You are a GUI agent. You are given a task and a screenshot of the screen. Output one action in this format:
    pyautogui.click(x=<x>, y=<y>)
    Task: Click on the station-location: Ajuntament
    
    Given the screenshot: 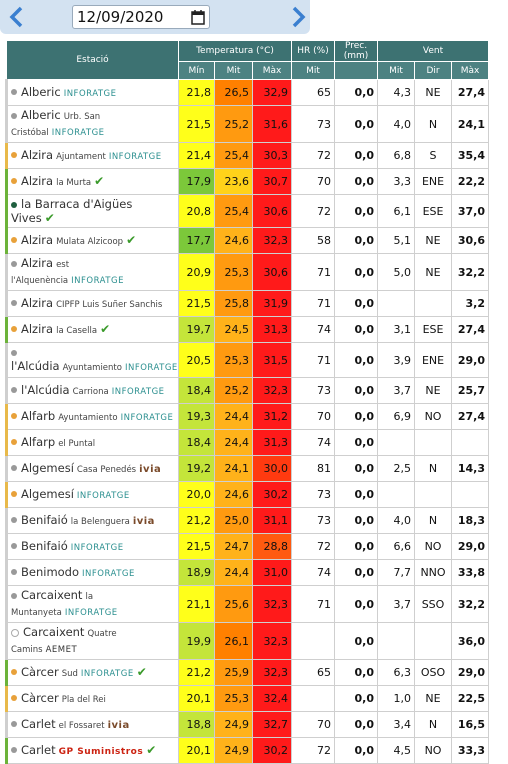 What is the action you would take?
    pyautogui.click(x=81, y=156)
    